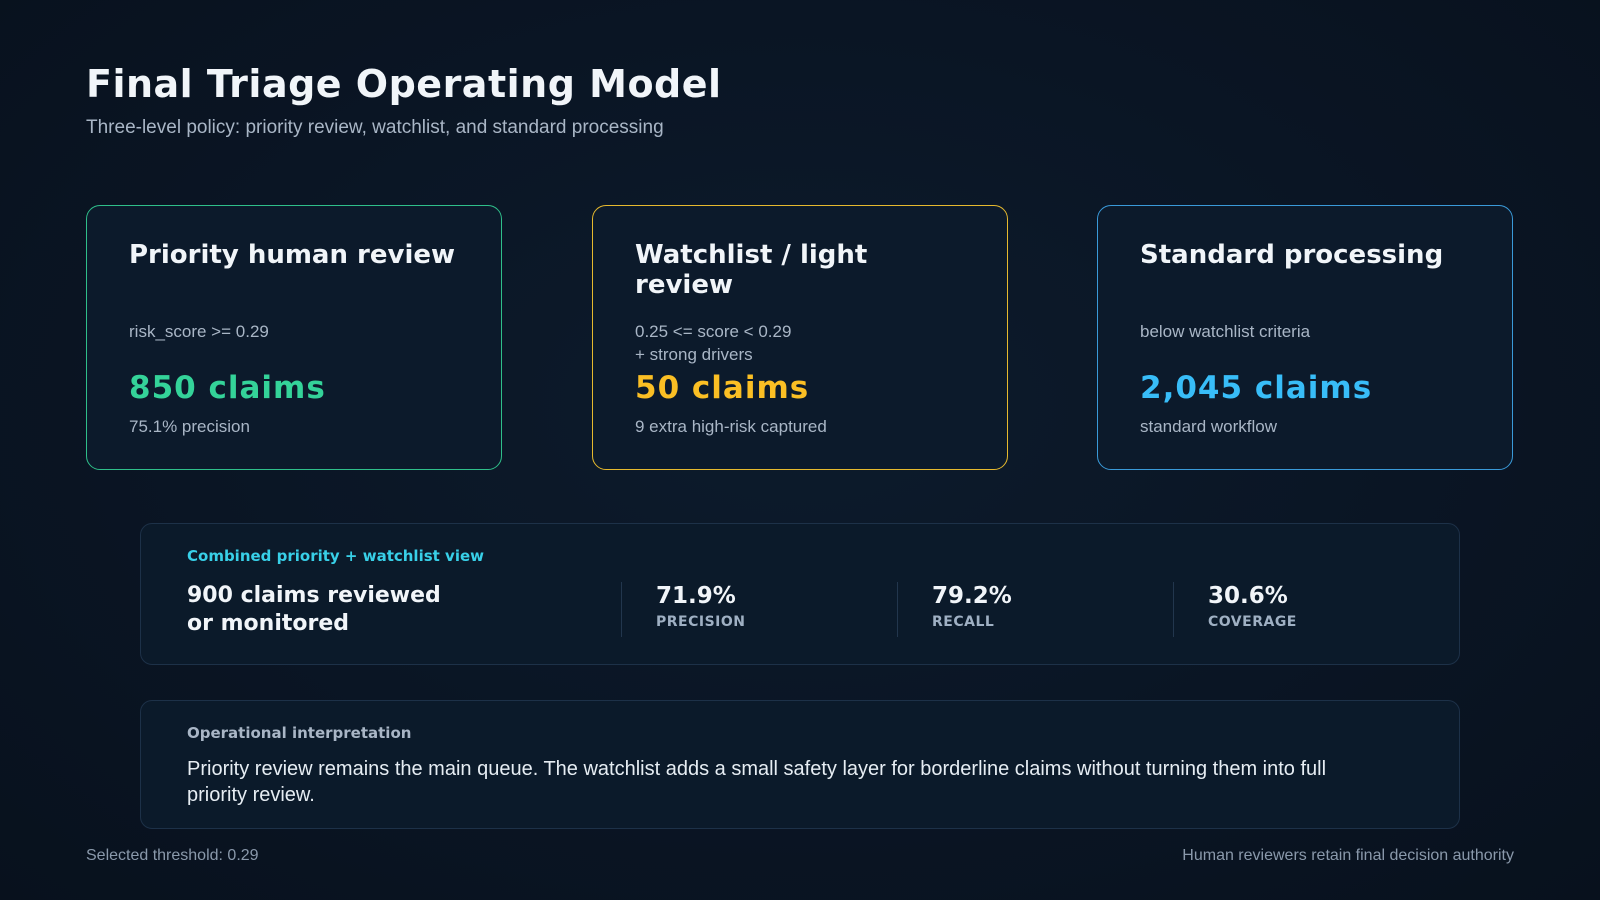 The height and width of the screenshot is (900, 1600). What do you see at coordinates (1235, 609) in the screenshot?
I see `coverage-metric: 30.6% COVERAGE` at bounding box center [1235, 609].